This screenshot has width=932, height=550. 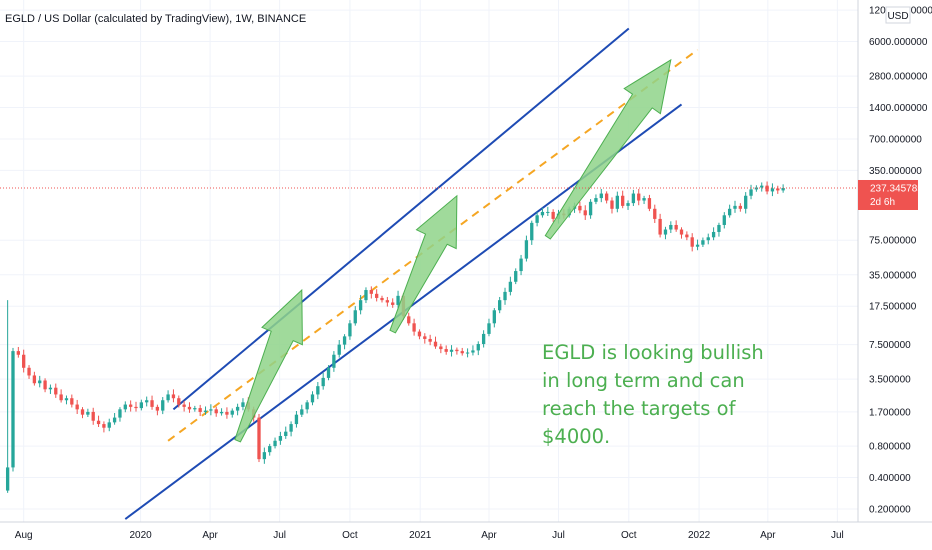 What do you see at coordinates (576, 436) in the screenshot?
I see `annotation-line: $4000.` at bounding box center [576, 436].